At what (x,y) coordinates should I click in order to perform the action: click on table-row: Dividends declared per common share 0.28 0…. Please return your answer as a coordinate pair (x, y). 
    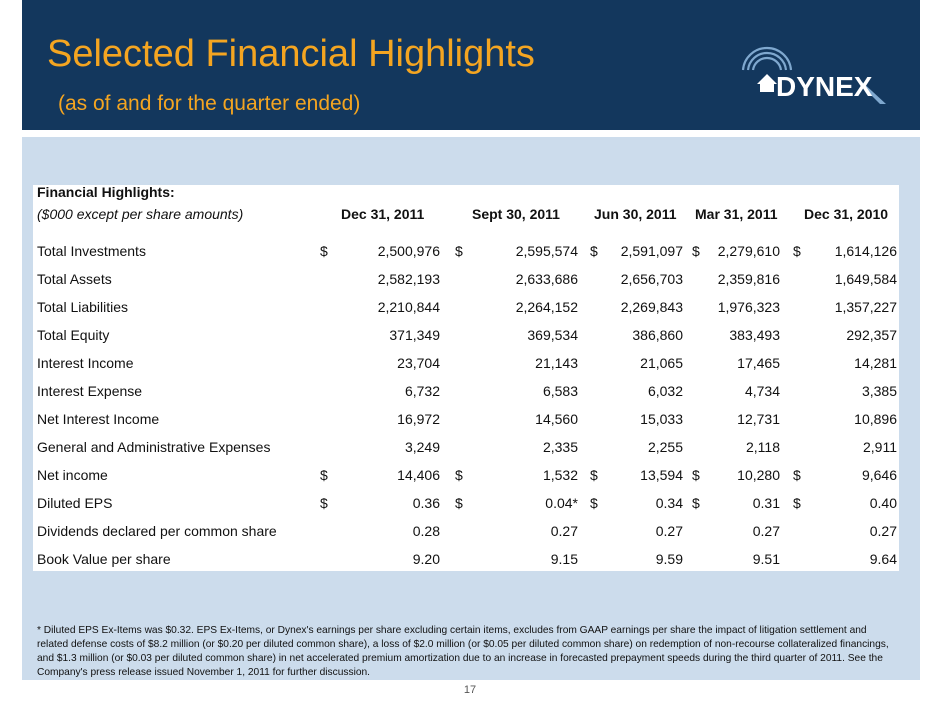
    Looking at the image, I should click on (470, 537).